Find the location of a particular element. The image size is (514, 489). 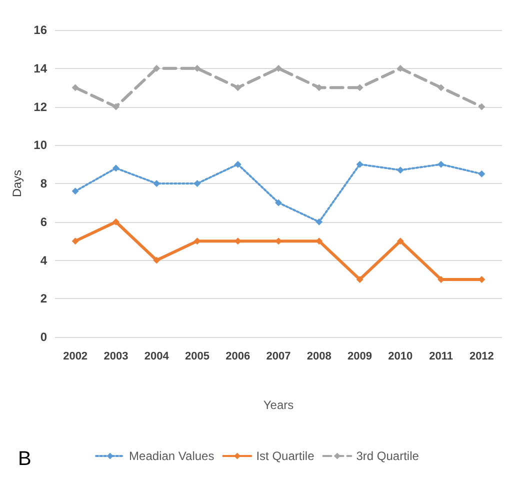

x-tick-label: 2012 is located at coordinates (481, 356).